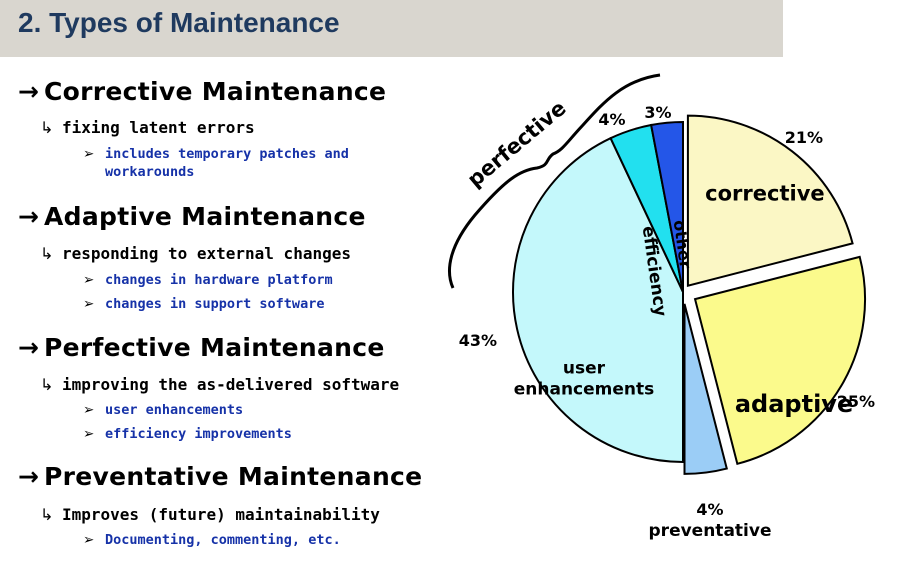  What do you see at coordinates (204, 304) in the screenshot?
I see `bullet: ➢ changes in support software` at bounding box center [204, 304].